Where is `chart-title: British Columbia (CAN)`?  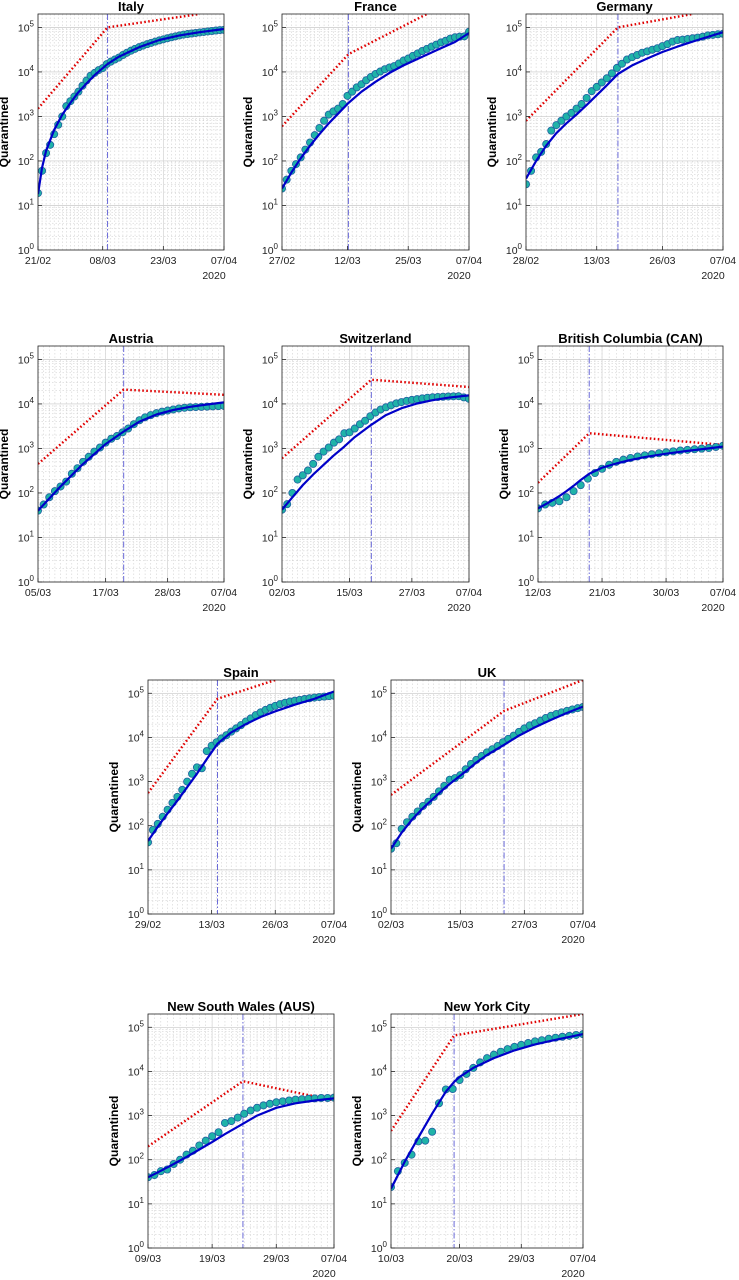 chart-title: British Columbia (CAN) is located at coordinates (630, 338).